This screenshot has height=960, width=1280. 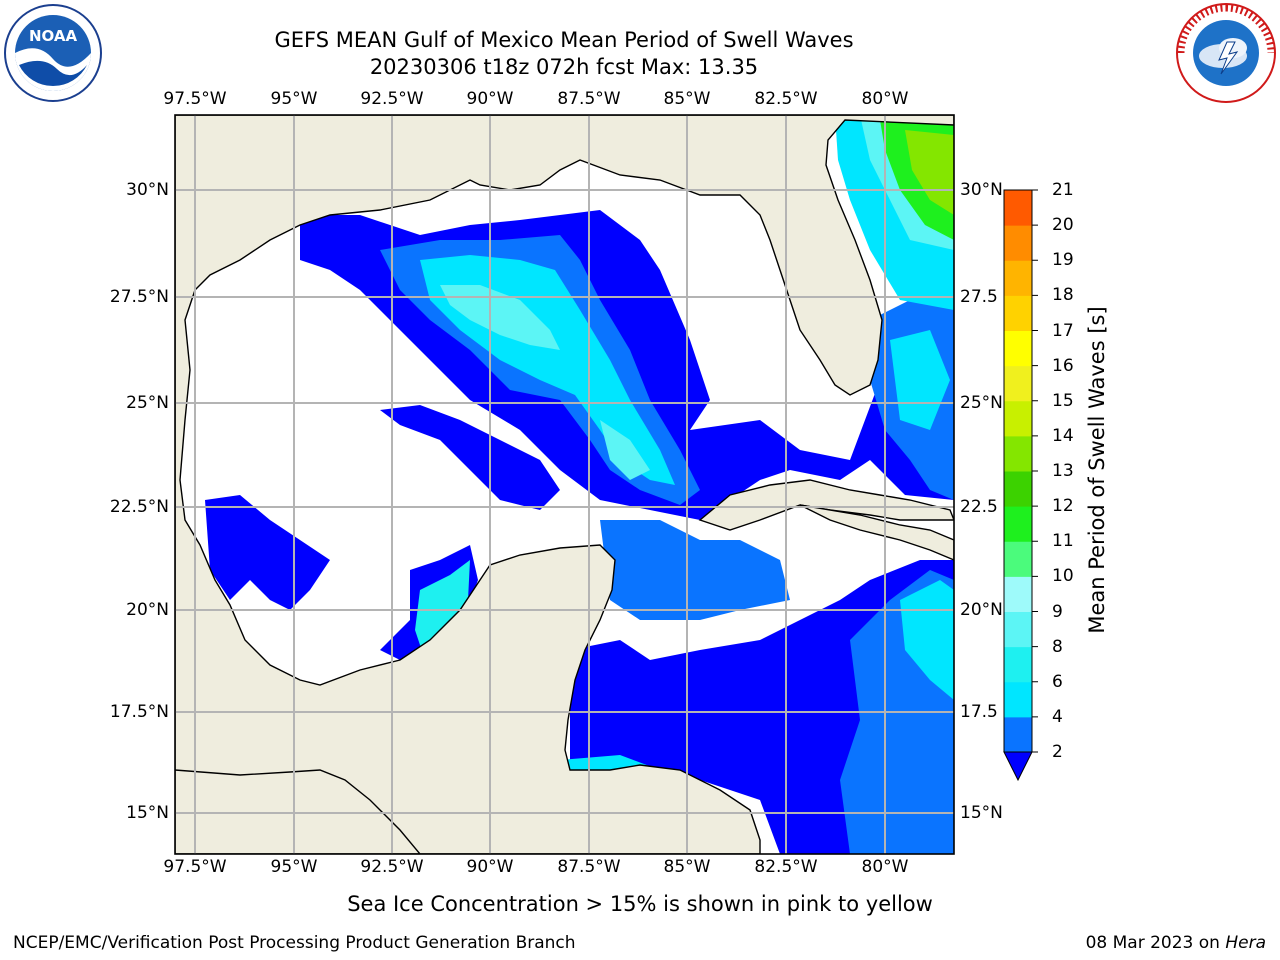 What do you see at coordinates (1057, 752) in the screenshot?
I see `colorbar-tick-label: 2` at bounding box center [1057, 752].